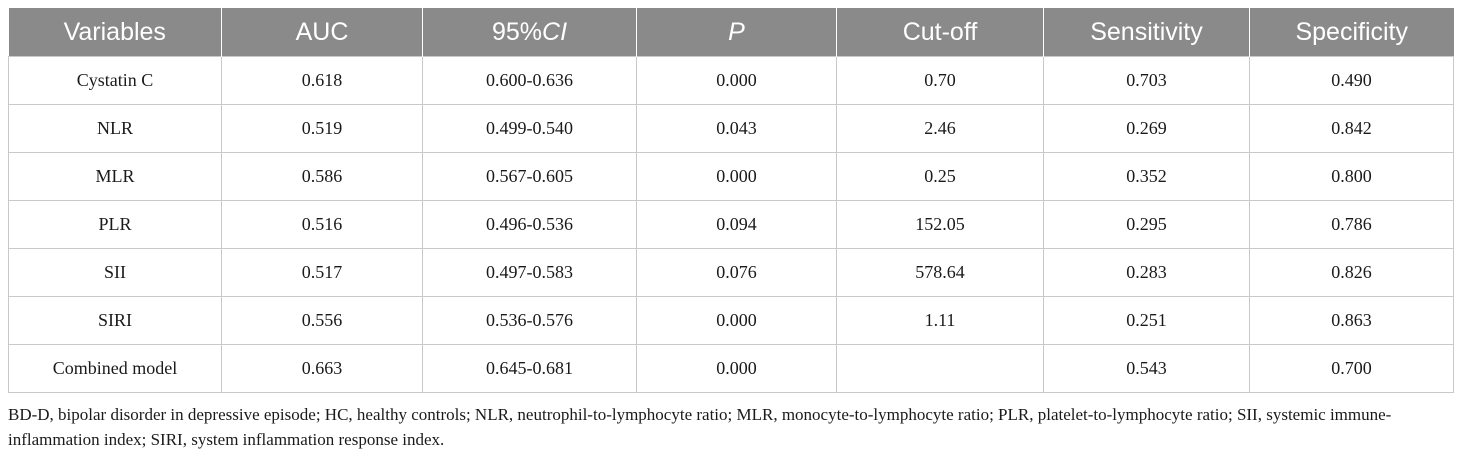  Describe the element at coordinates (1351, 32) in the screenshot. I see `header-specificity: Specificity` at that location.